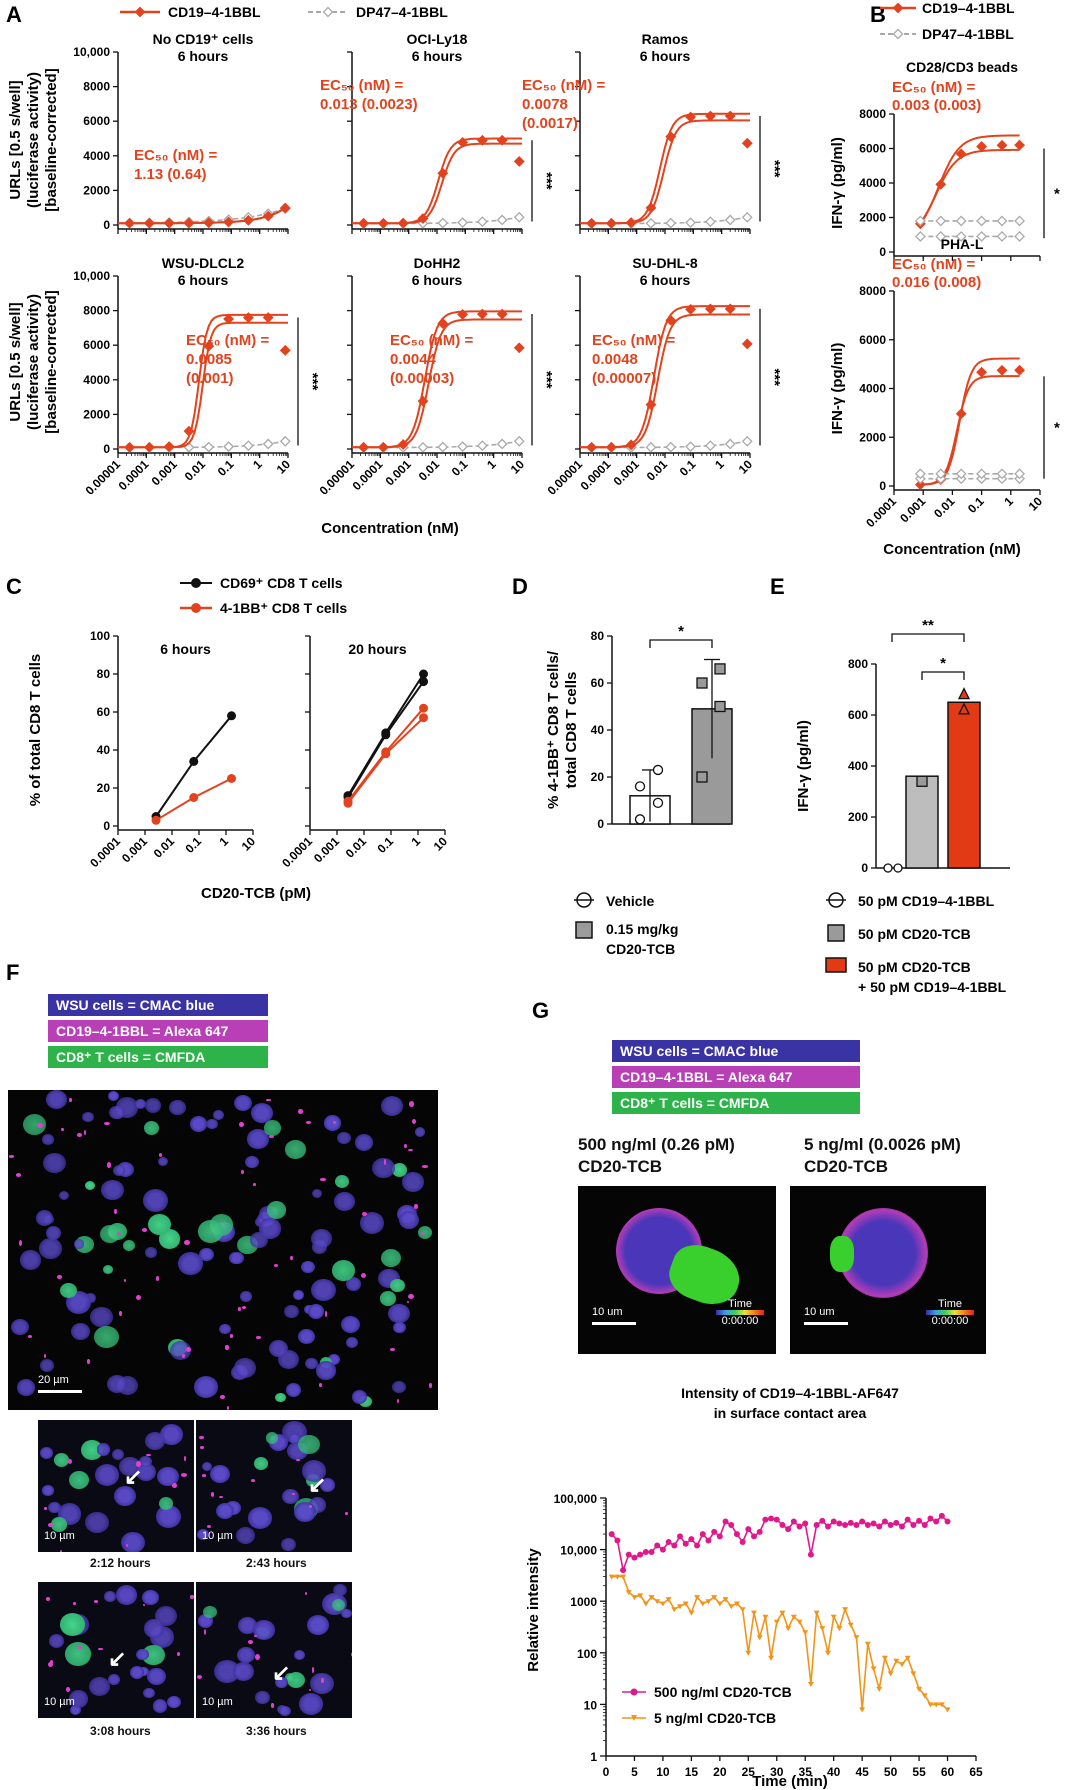 This screenshot has width=1080, height=1790. Describe the element at coordinates (209, 359) in the screenshot. I see `a-ec50-text: 0.0085` at that location.